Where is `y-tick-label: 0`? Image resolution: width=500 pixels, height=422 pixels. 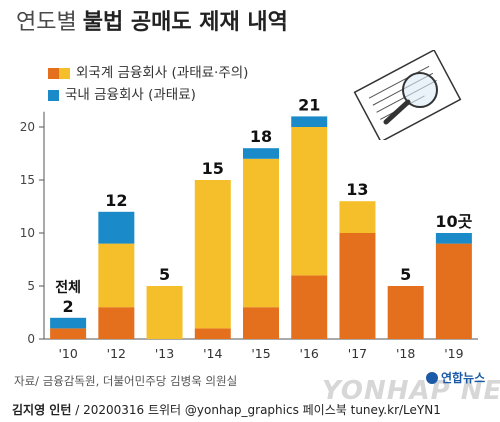 y-tick-label: 0 is located at coordinates (31, 339).